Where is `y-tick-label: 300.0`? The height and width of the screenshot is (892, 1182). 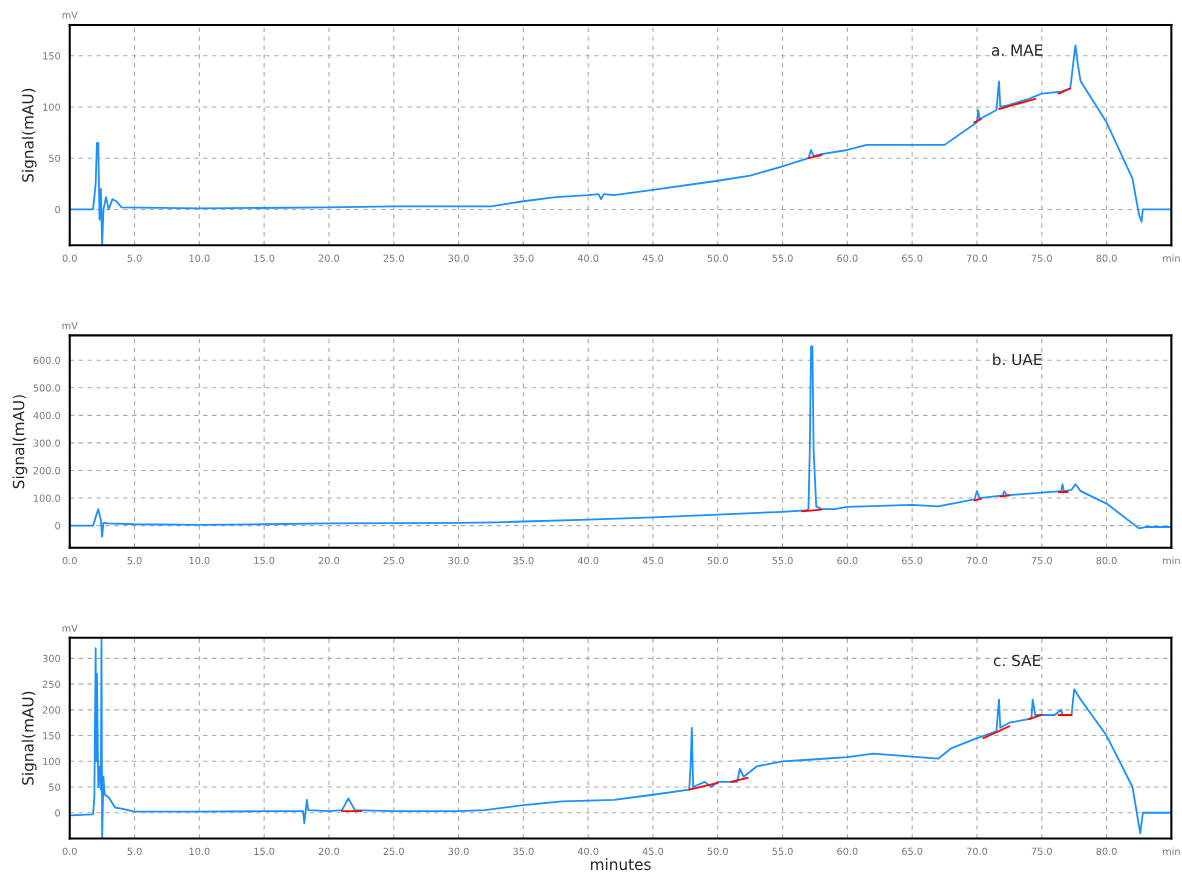
y-tick-label: 300.0 is located at coordinates (47, 443).